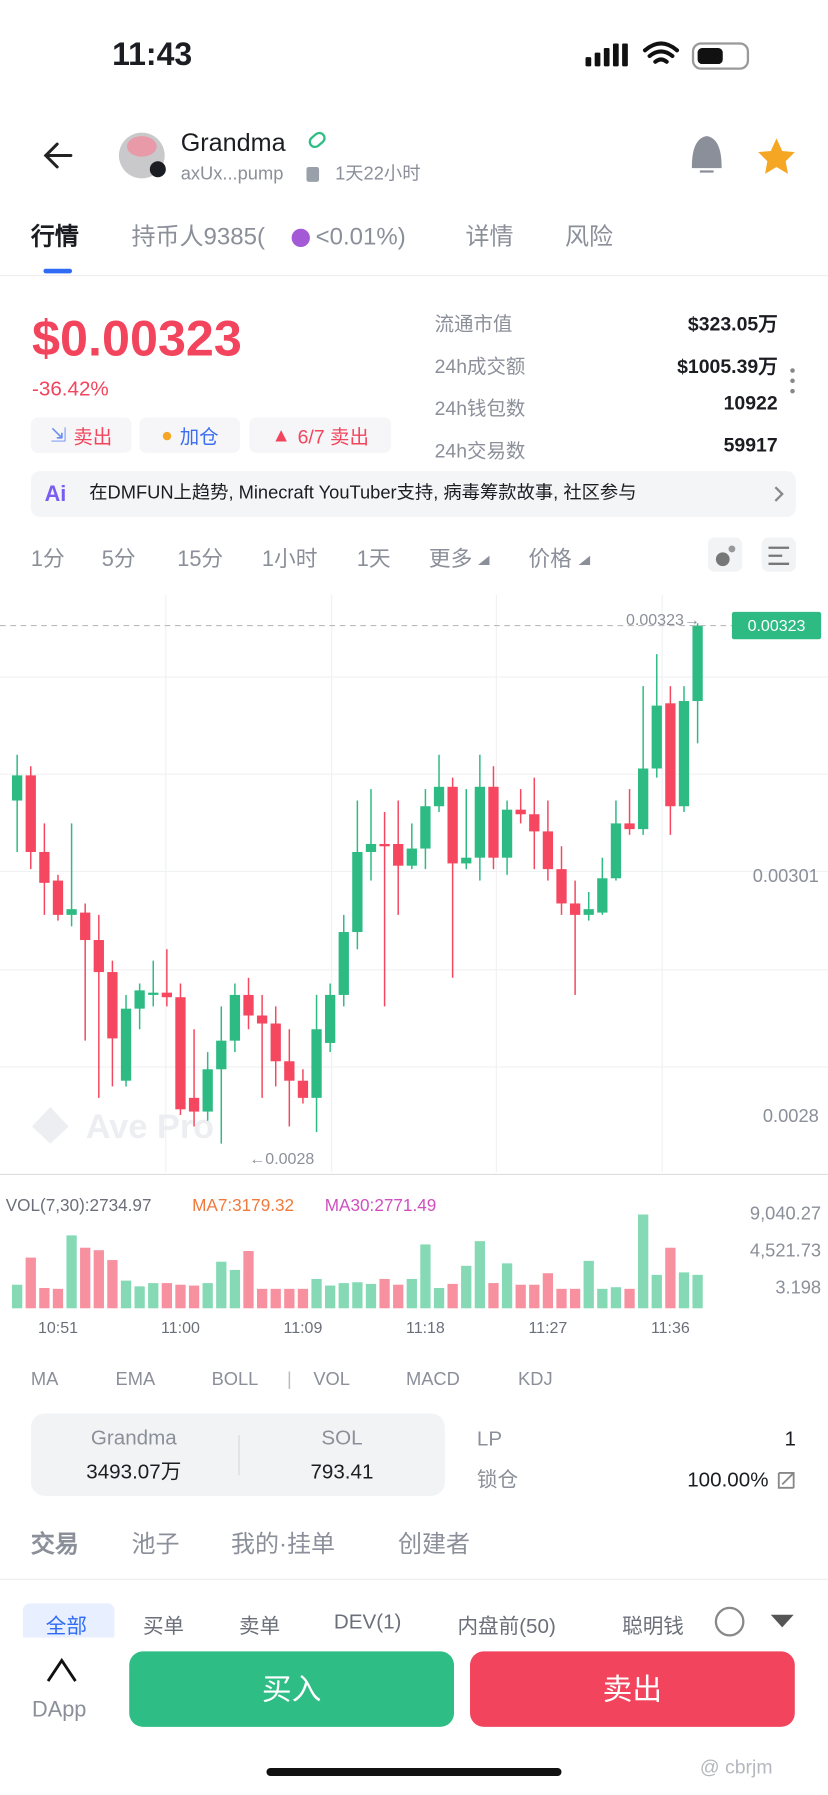 The width and height of the screenshot is (828, 1795). Describe the element at coordinates (360, 237) in the screenshot. I see `tab: <0.01%)` at that location.